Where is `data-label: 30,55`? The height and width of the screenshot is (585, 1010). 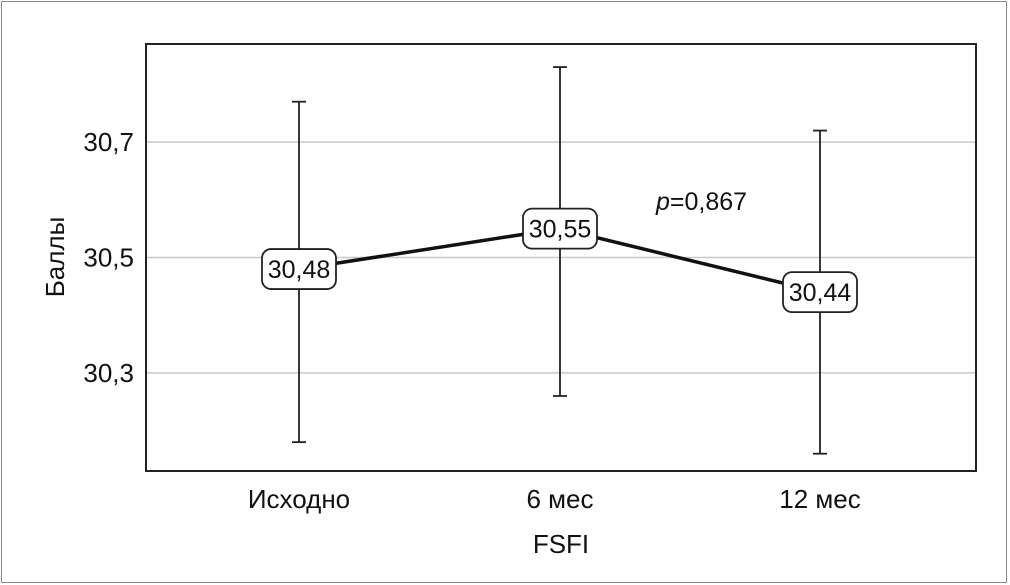
data-label: 30,55 is located at coordinates (560, 230).